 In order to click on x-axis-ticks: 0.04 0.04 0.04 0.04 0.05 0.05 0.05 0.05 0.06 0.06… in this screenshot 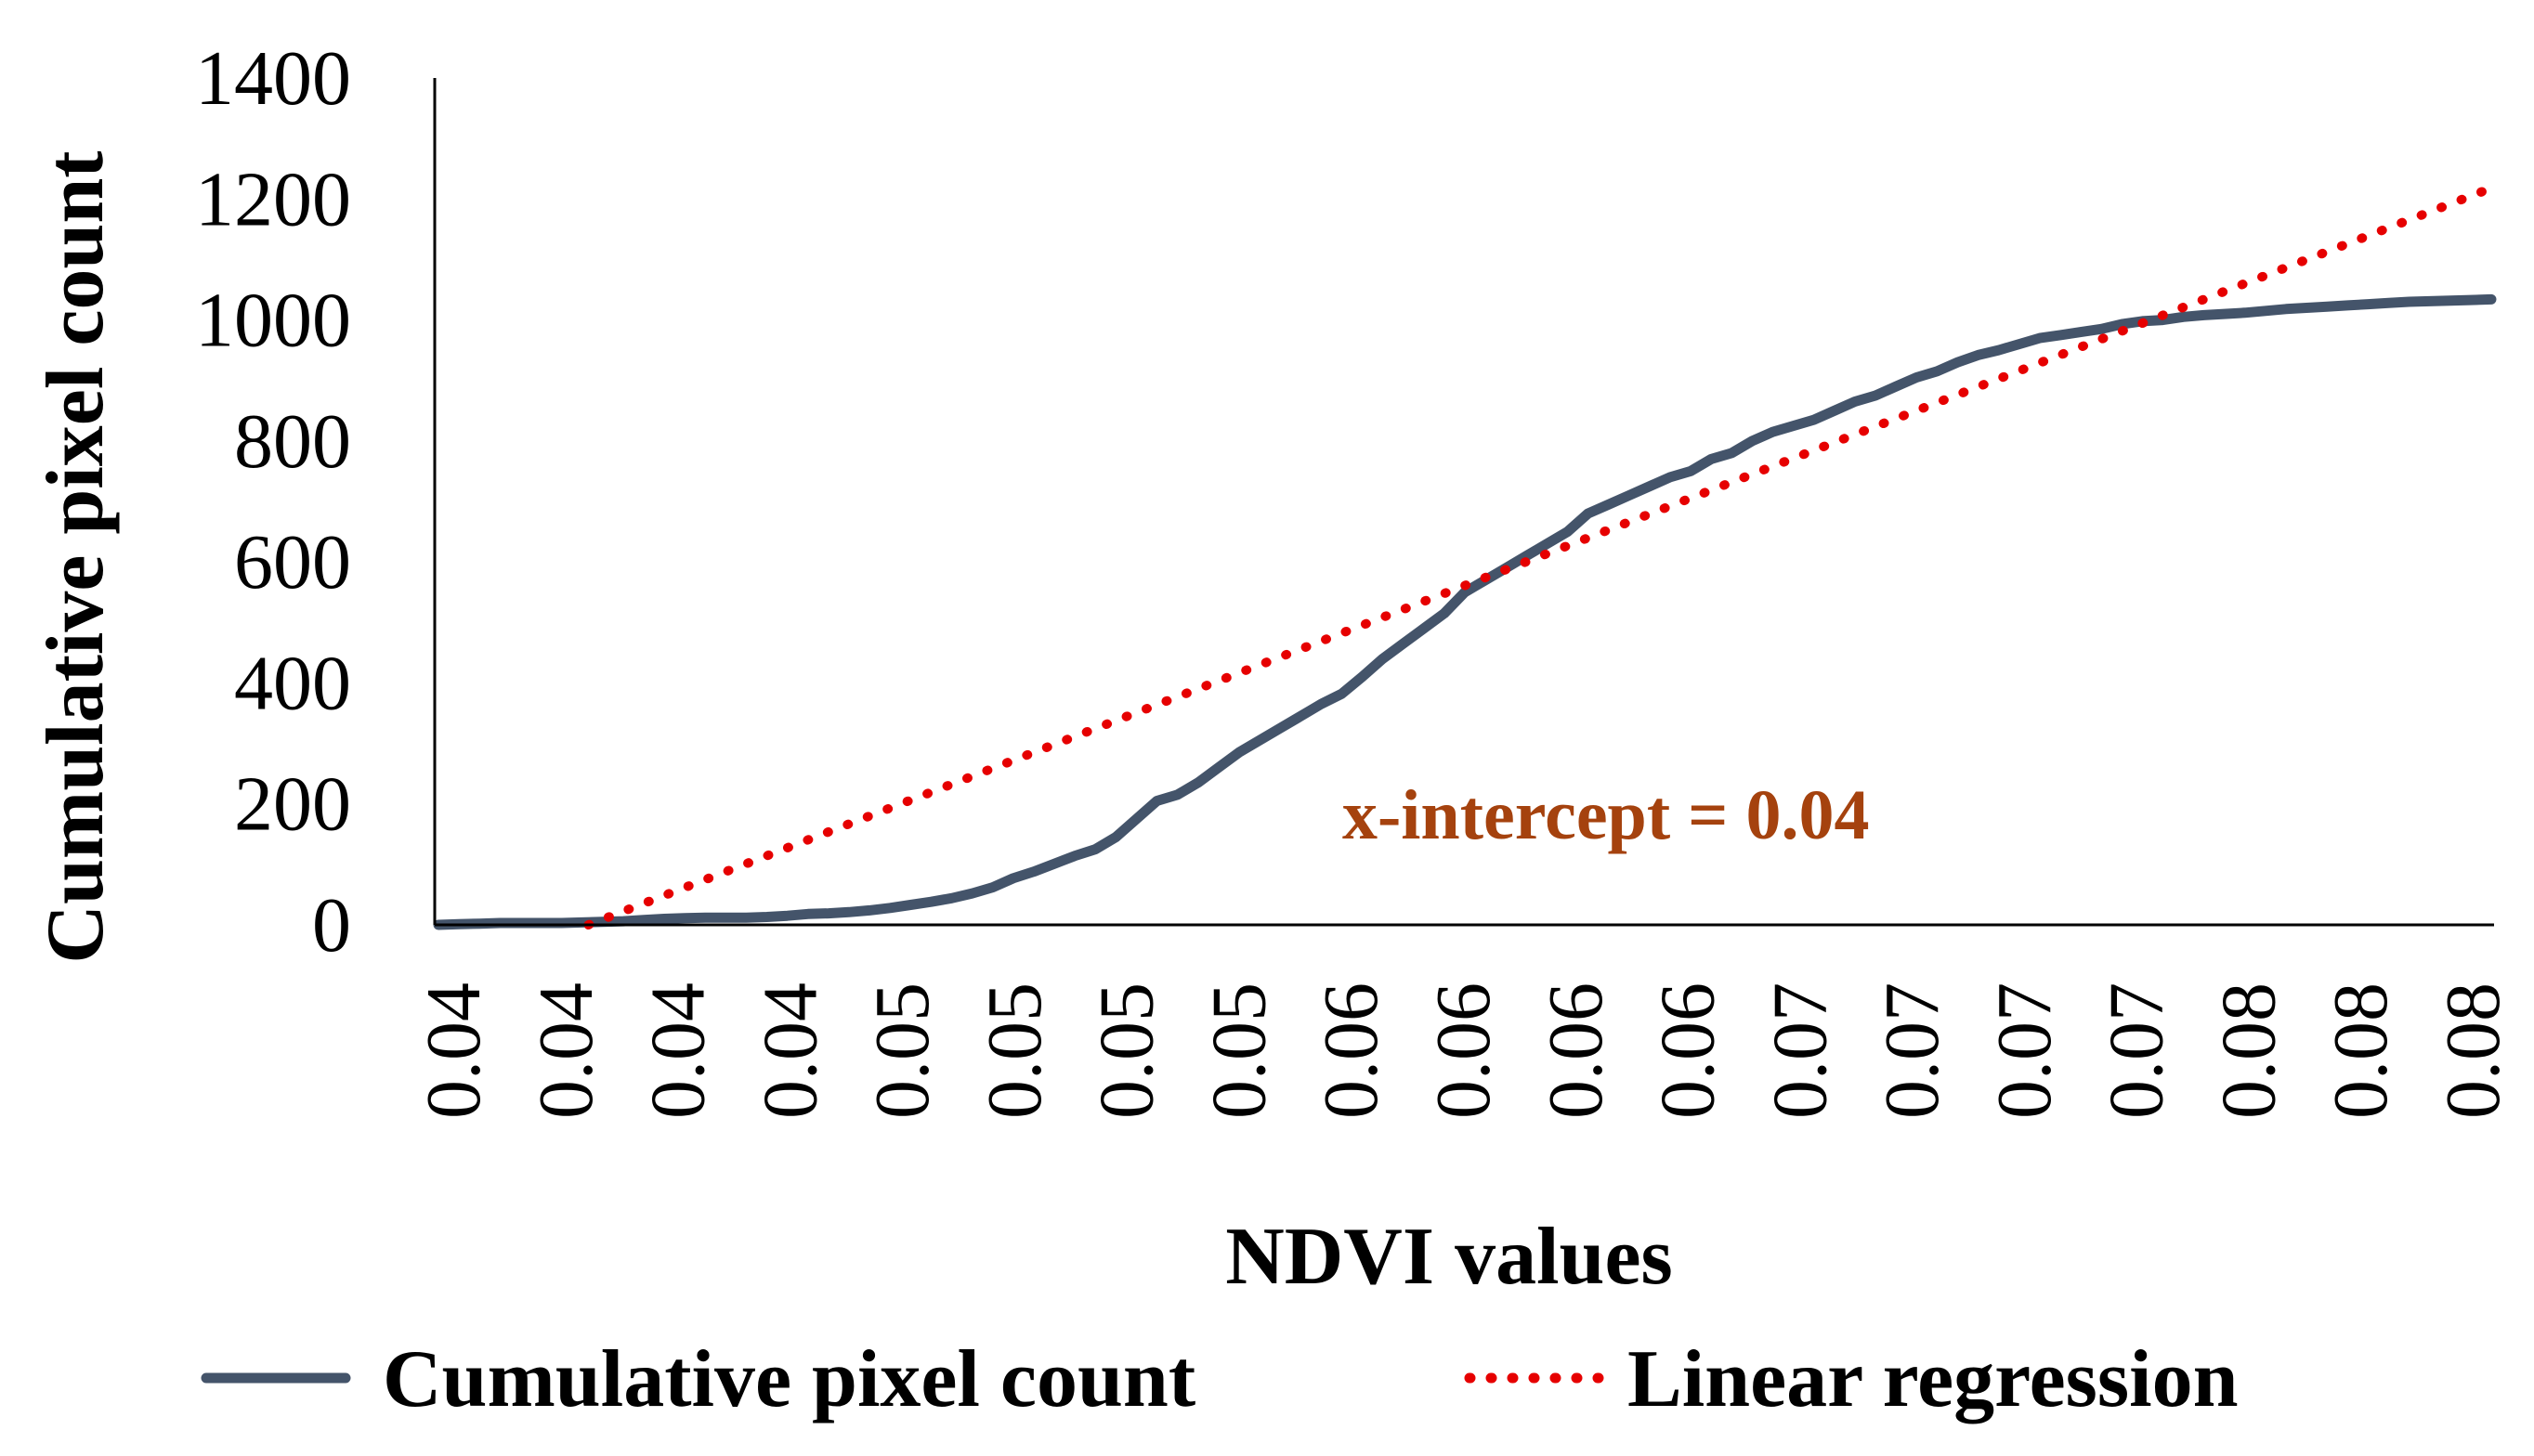, I will do `click(1463, 1050)`.